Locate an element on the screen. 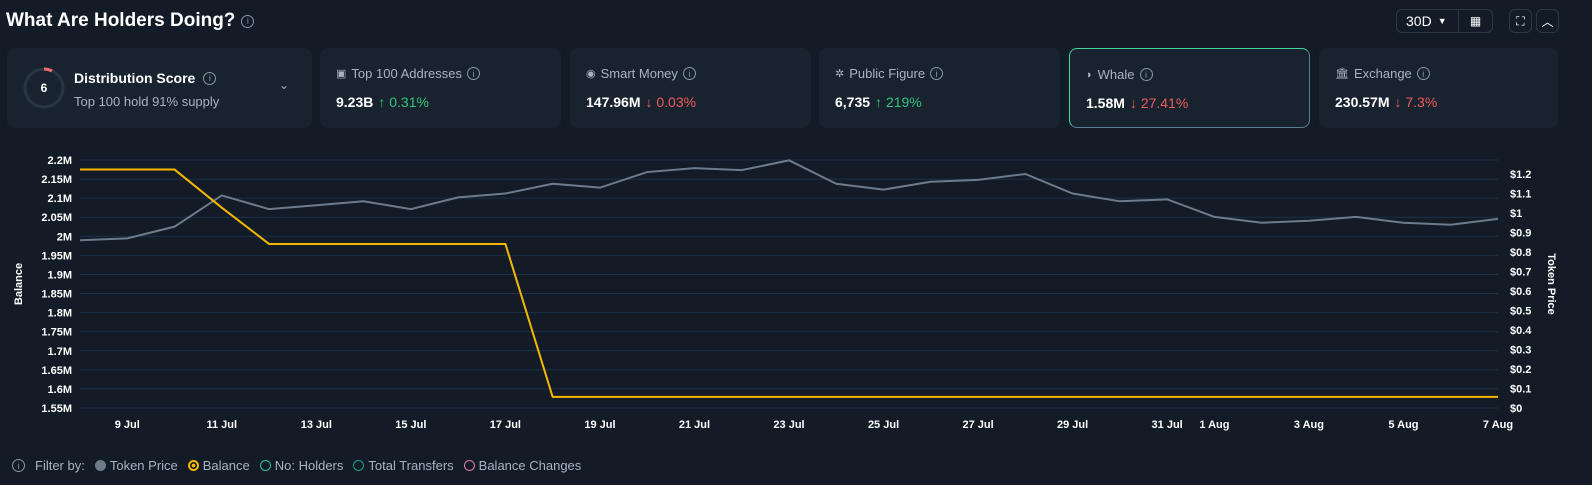 The height and width of the screenshot is (485, 1592). score-ring: 6 is located at coordinates (44, 88).